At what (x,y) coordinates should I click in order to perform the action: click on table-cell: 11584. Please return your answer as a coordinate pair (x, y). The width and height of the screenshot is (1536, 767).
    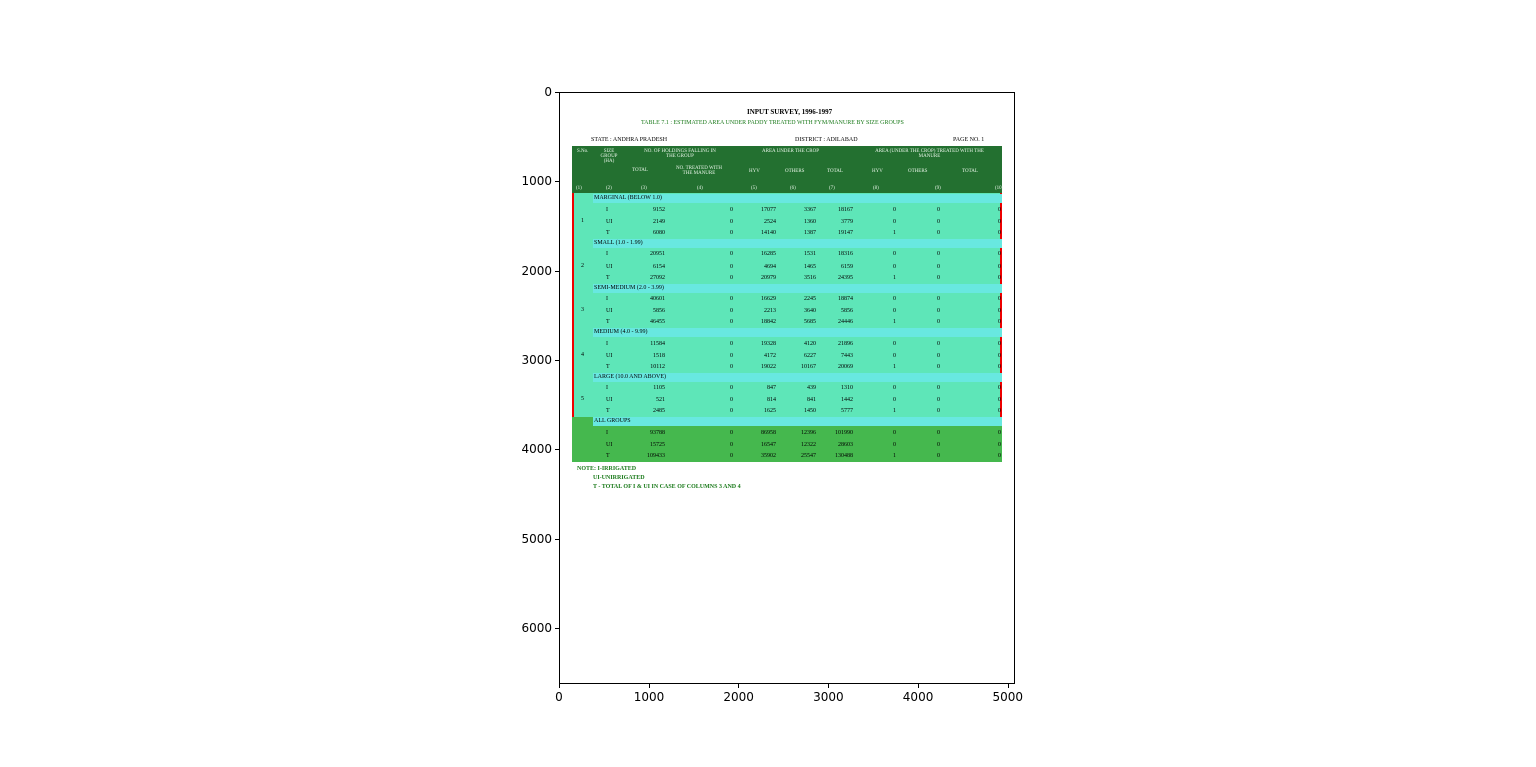
    Looking at the image, I should click on (657, 344).